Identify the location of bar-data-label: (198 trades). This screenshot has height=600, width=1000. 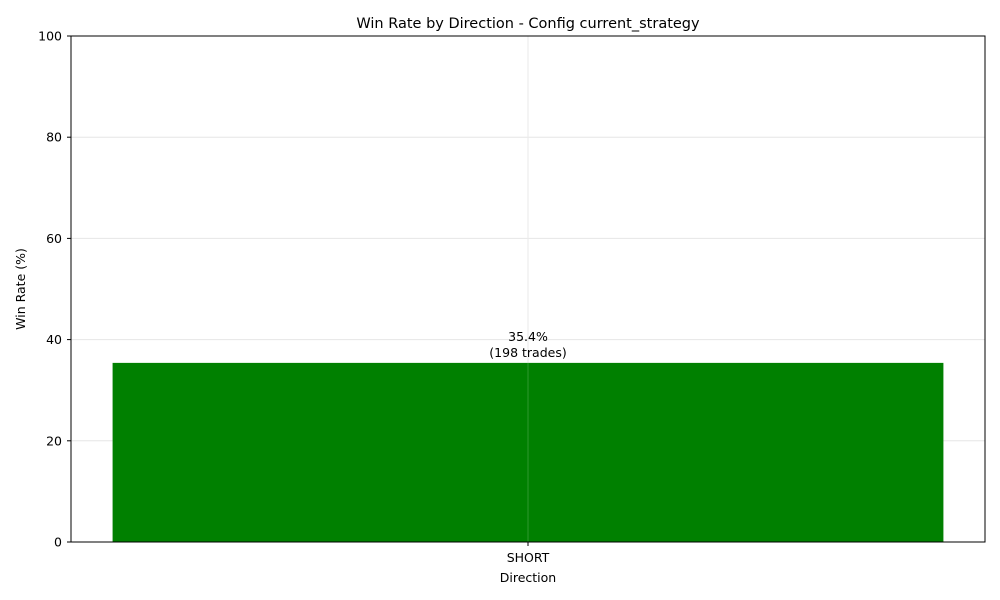
(527, 352).